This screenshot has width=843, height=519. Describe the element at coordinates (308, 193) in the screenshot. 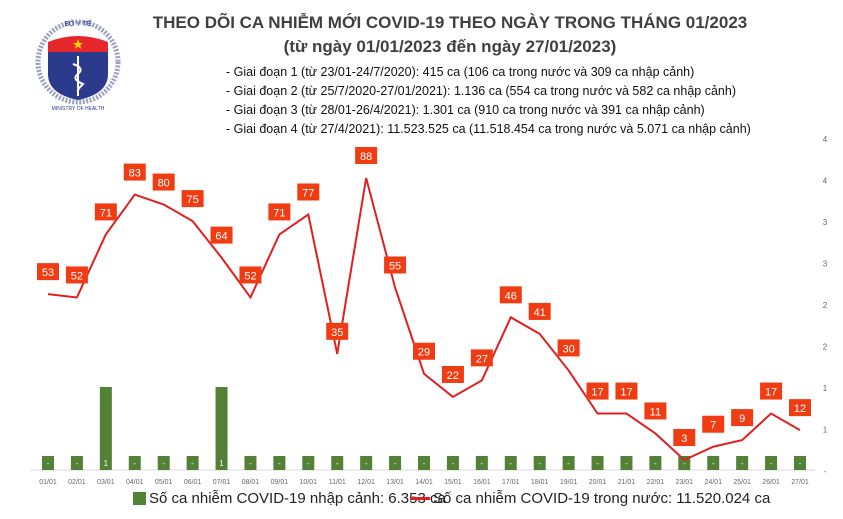

I see `line-data-label: 77` at that location.